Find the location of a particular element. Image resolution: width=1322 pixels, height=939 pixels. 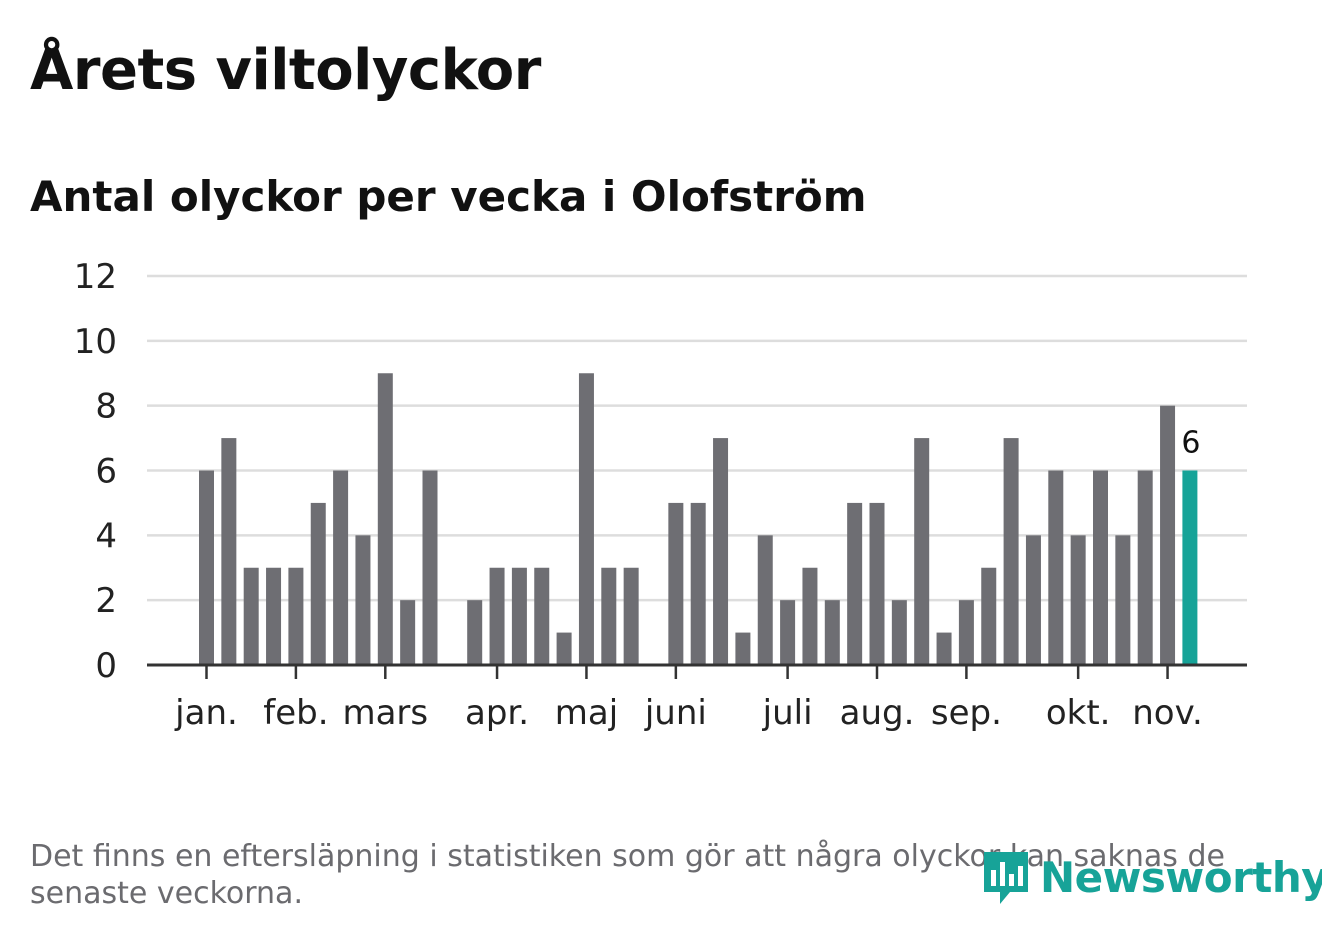

x-tick-label: nov. is located at coordinates (1167, 713).